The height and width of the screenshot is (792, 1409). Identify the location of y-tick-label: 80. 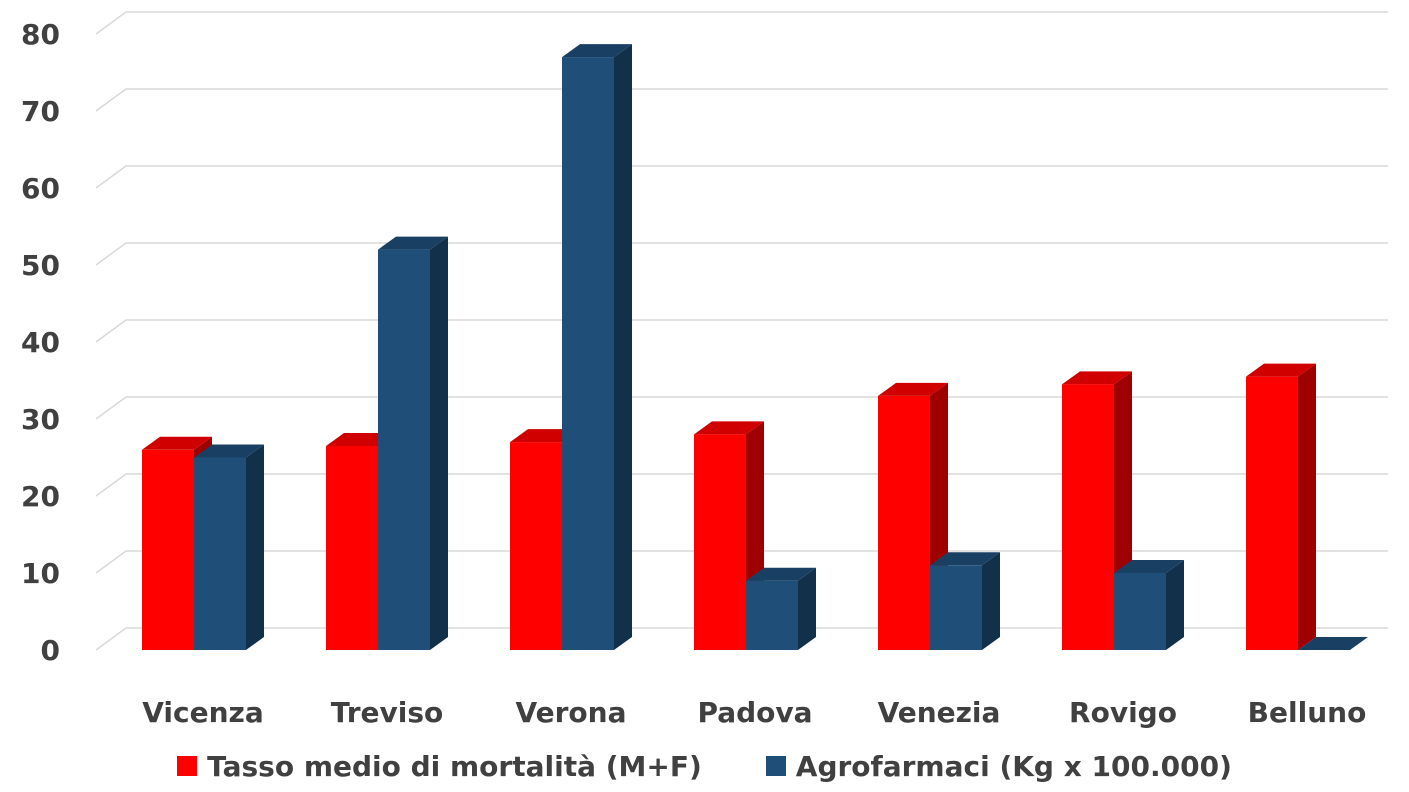
(40, 34).